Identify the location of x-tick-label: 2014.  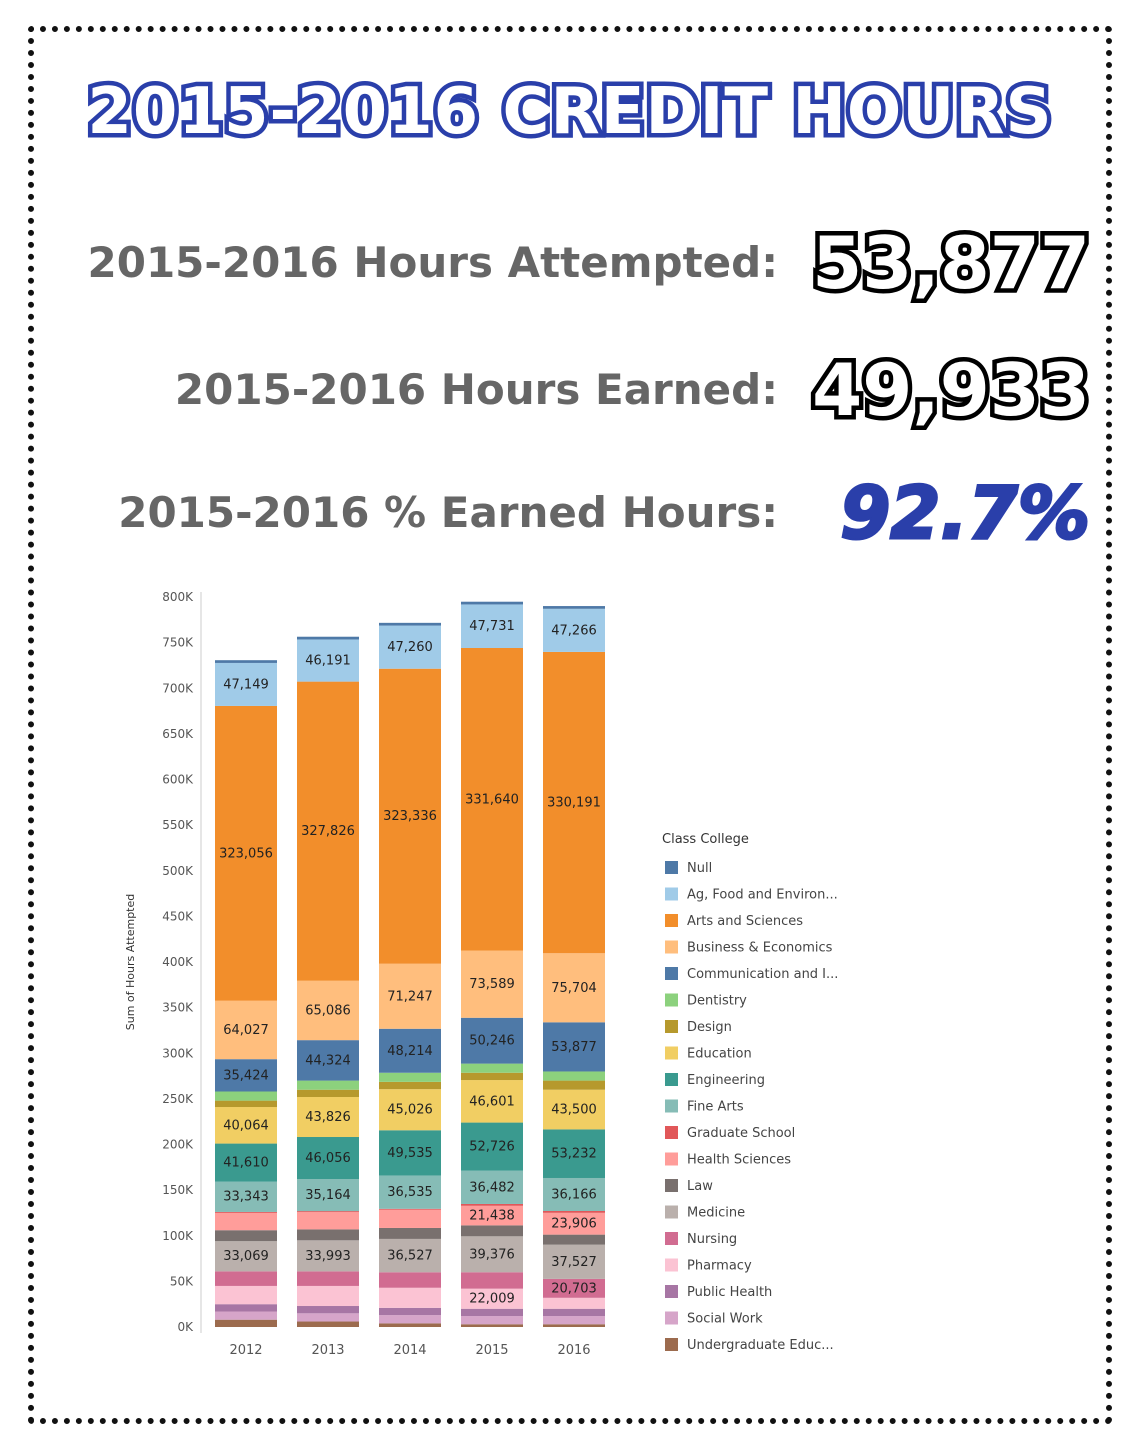
(409, 1350).